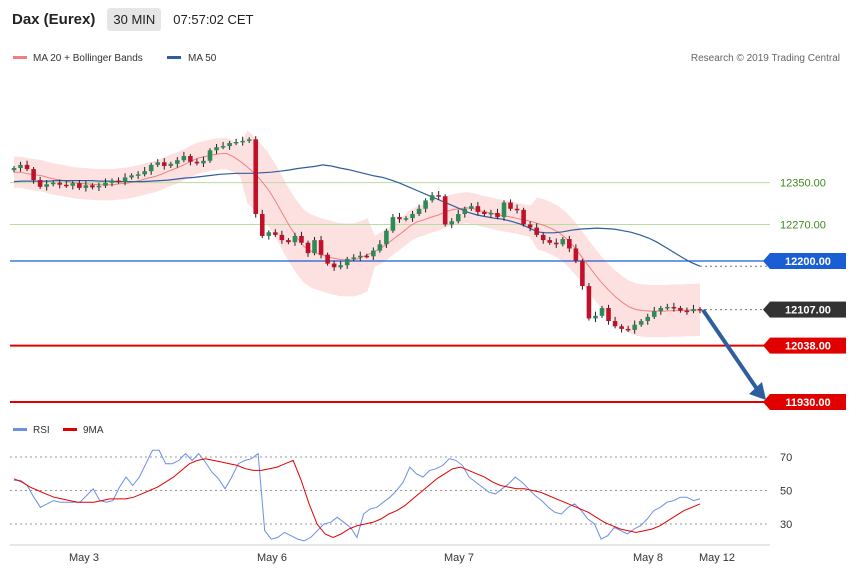 The width and height of the screenshot is (850, 576). What do you see at coordinates (41, 430) in the screenshot?
I see `rsi-legend-label: RSI` at bounding box center [41, 430].